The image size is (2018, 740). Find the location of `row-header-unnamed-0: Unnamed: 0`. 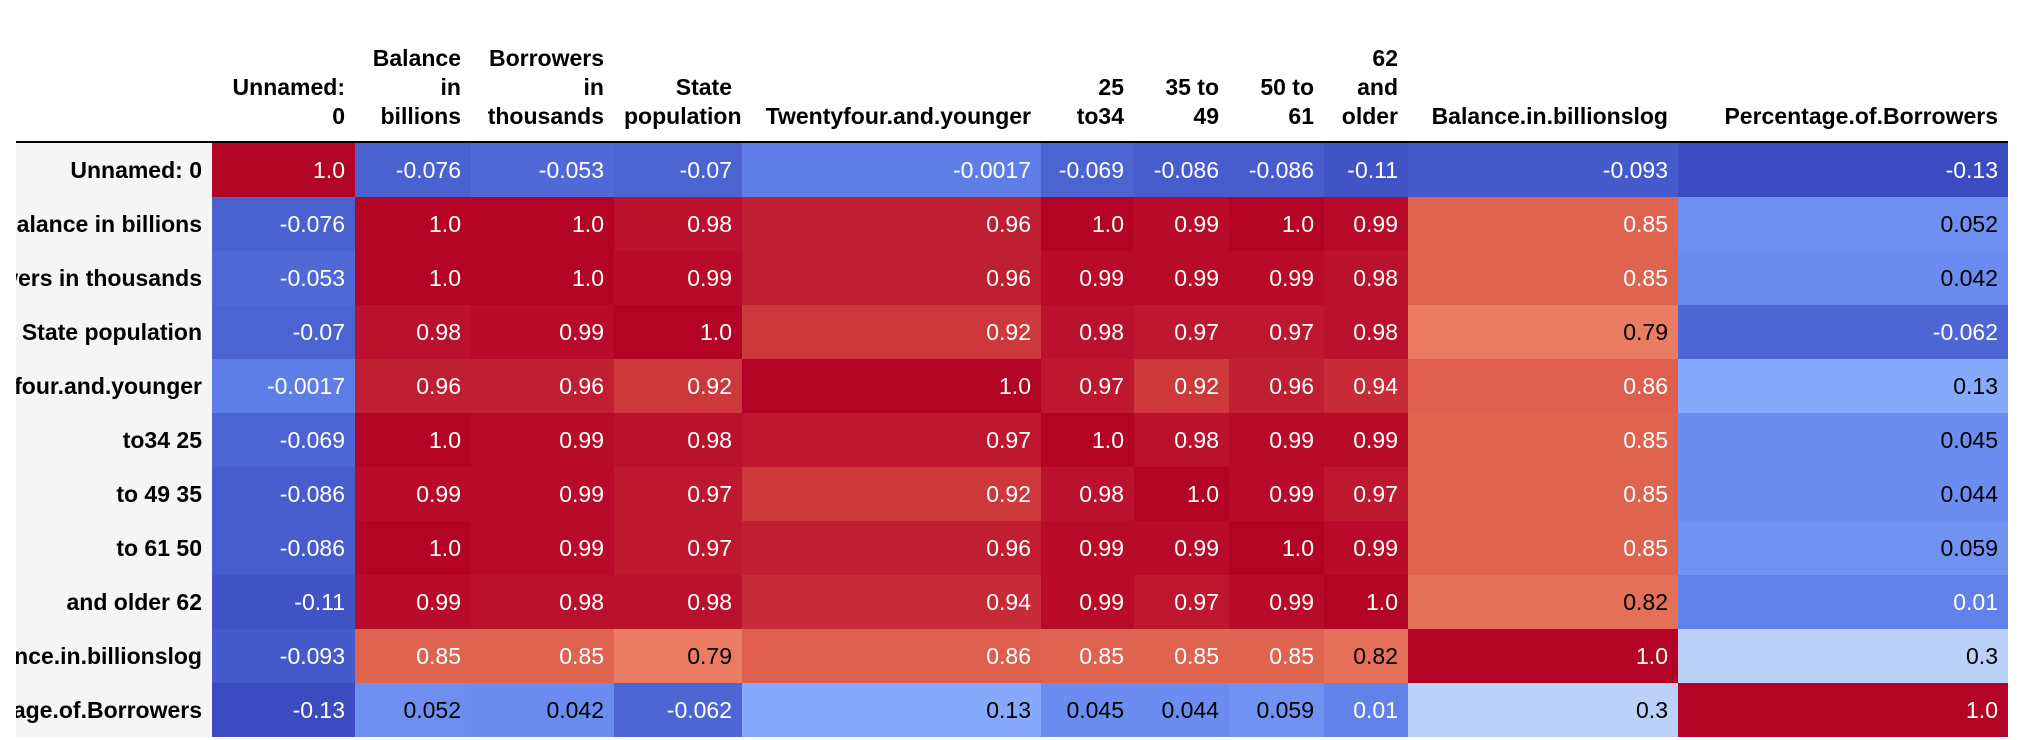

row-header-unnamed-0: Unnamed: 0 is located at coordinates (114, 169).